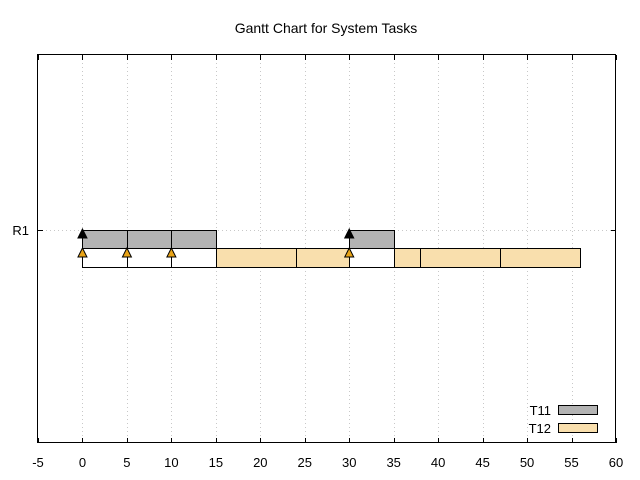 The height and width of the screenshot is (480, 640). What do you see at coordinates (438, 462) in the screenshot?
I see `x-tick-label: 40` at bounding box center [438, 462].